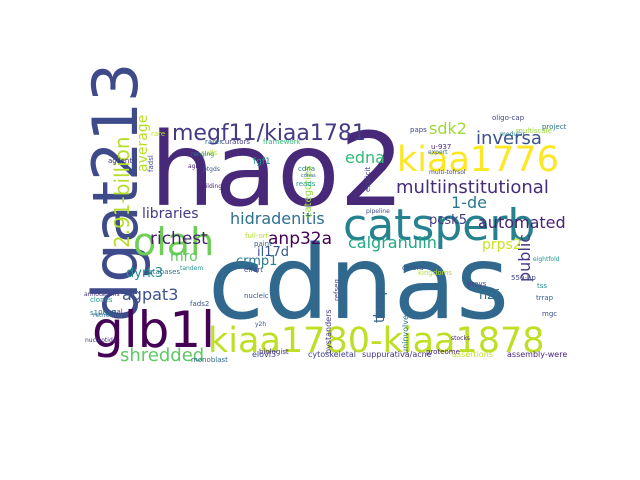 This screenshot has height=480, width=640. What do you see at coordinates (438, 152) in the screenshot?
I see `word-84: expert` at bounding box center [438, 152].